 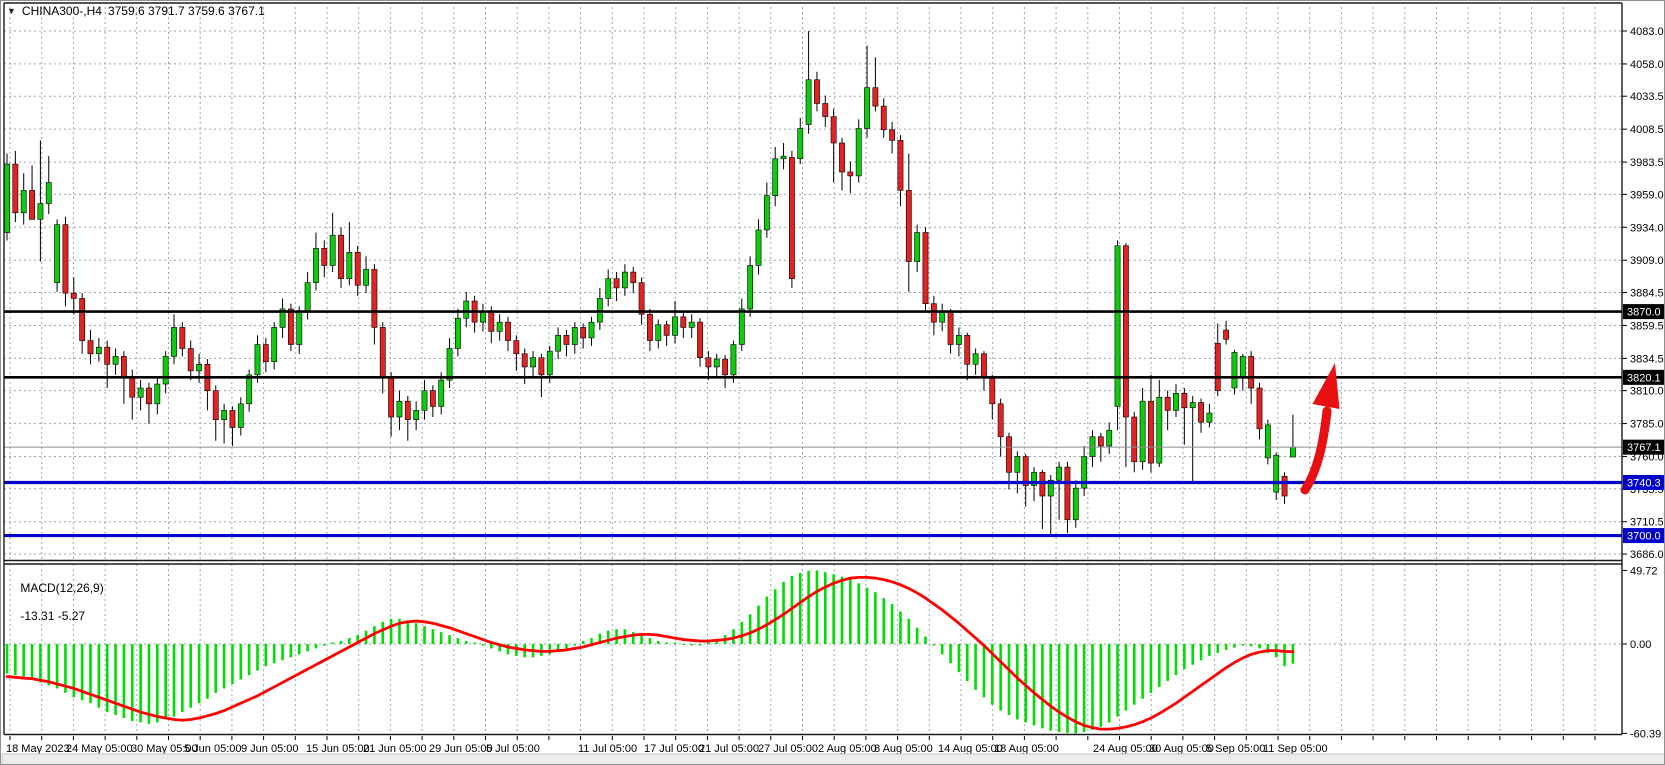 I want to click on time-axis-label: 5 Jul 05:00, so click(x=513, y=749).